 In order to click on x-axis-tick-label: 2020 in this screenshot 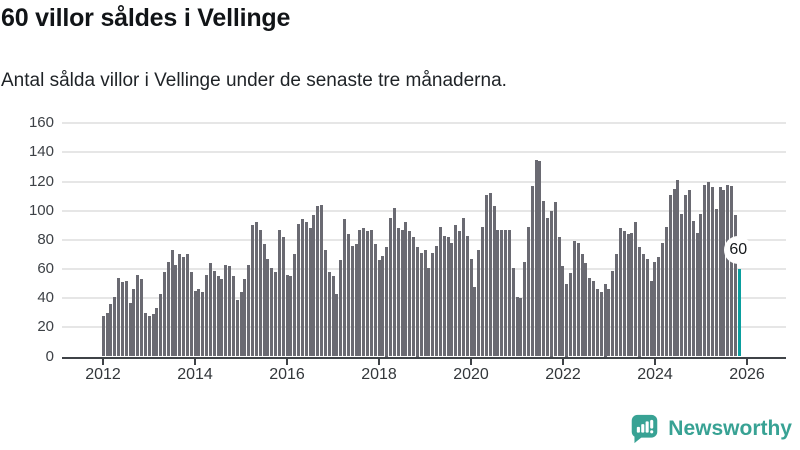, I will do `click(471, 374)`.